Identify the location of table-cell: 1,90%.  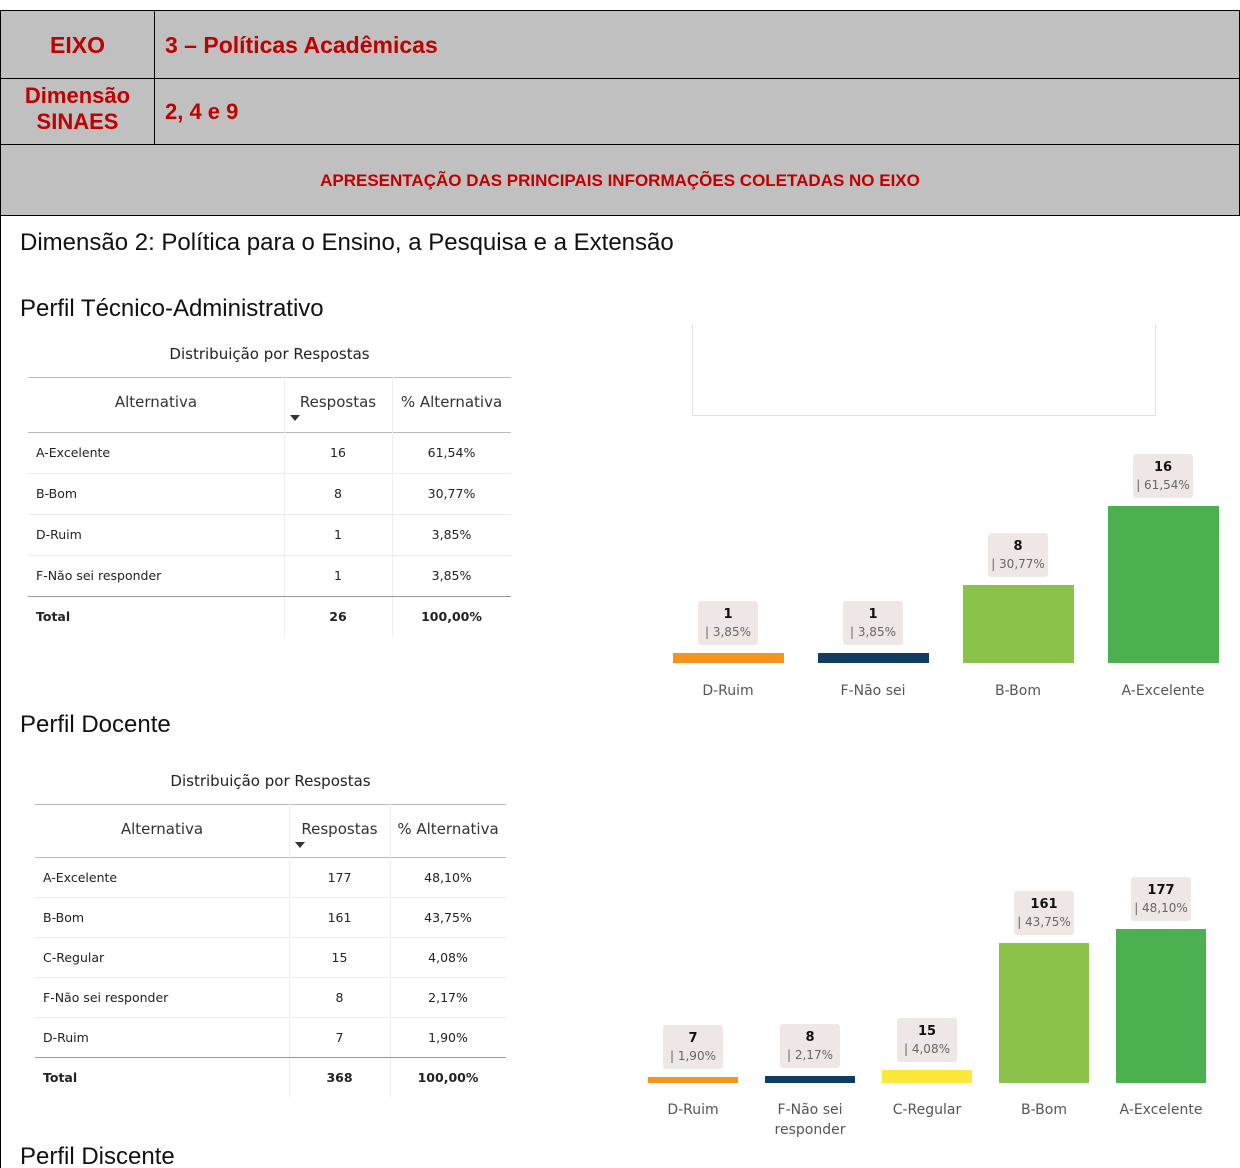
(448, 1037).